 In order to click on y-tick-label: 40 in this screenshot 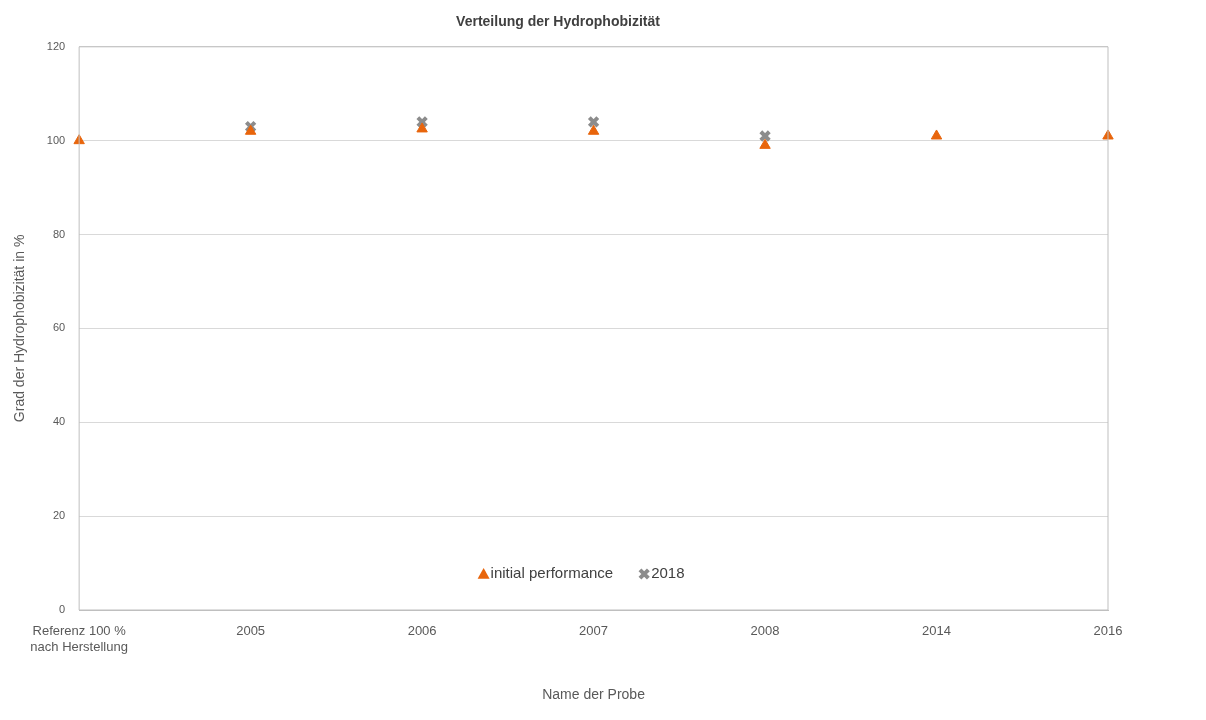, I will do `click(59, 421)`.